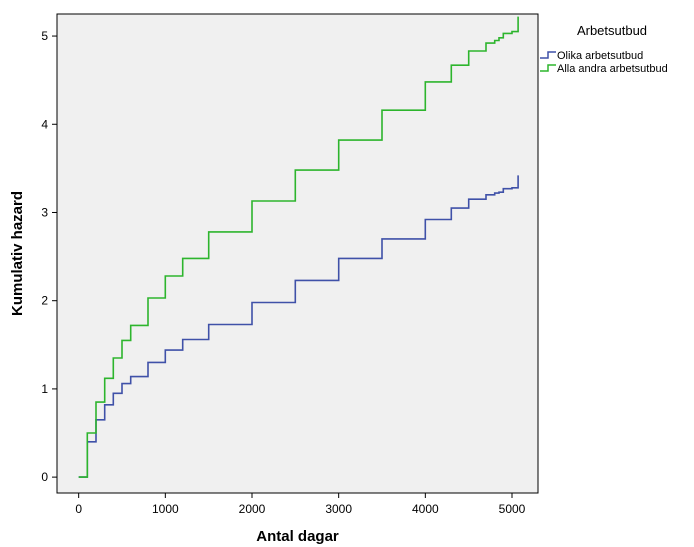 This screenshot has height=547, width=694. What do you see at coordinates (44, 124) in the screenshot?
I see `y-tick-label: 4` at bounding box center [44, 124].